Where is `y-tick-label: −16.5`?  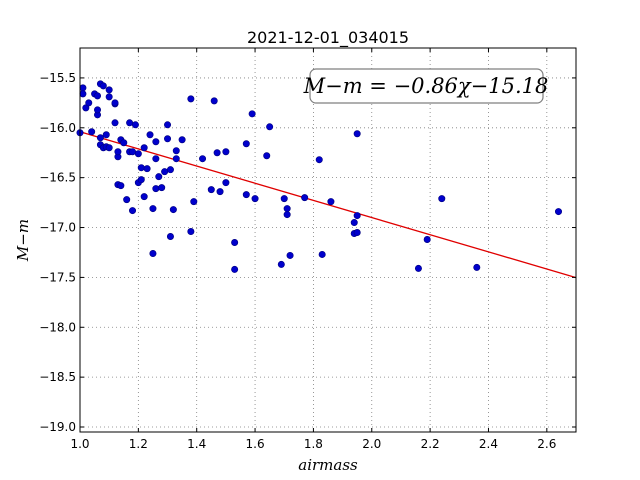
y-tick-label: −16.5 is located at coordinates (57, 178).